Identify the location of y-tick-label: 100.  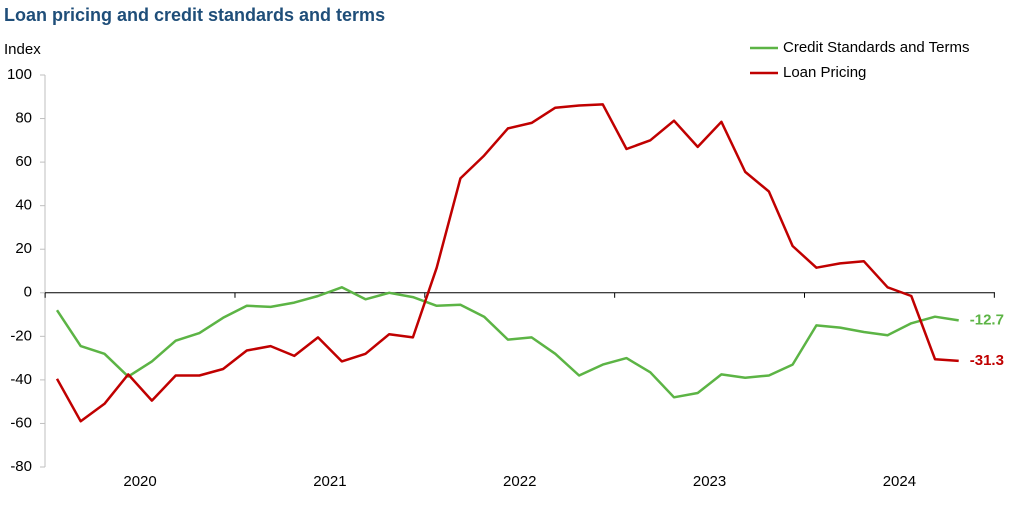
(19, 74).